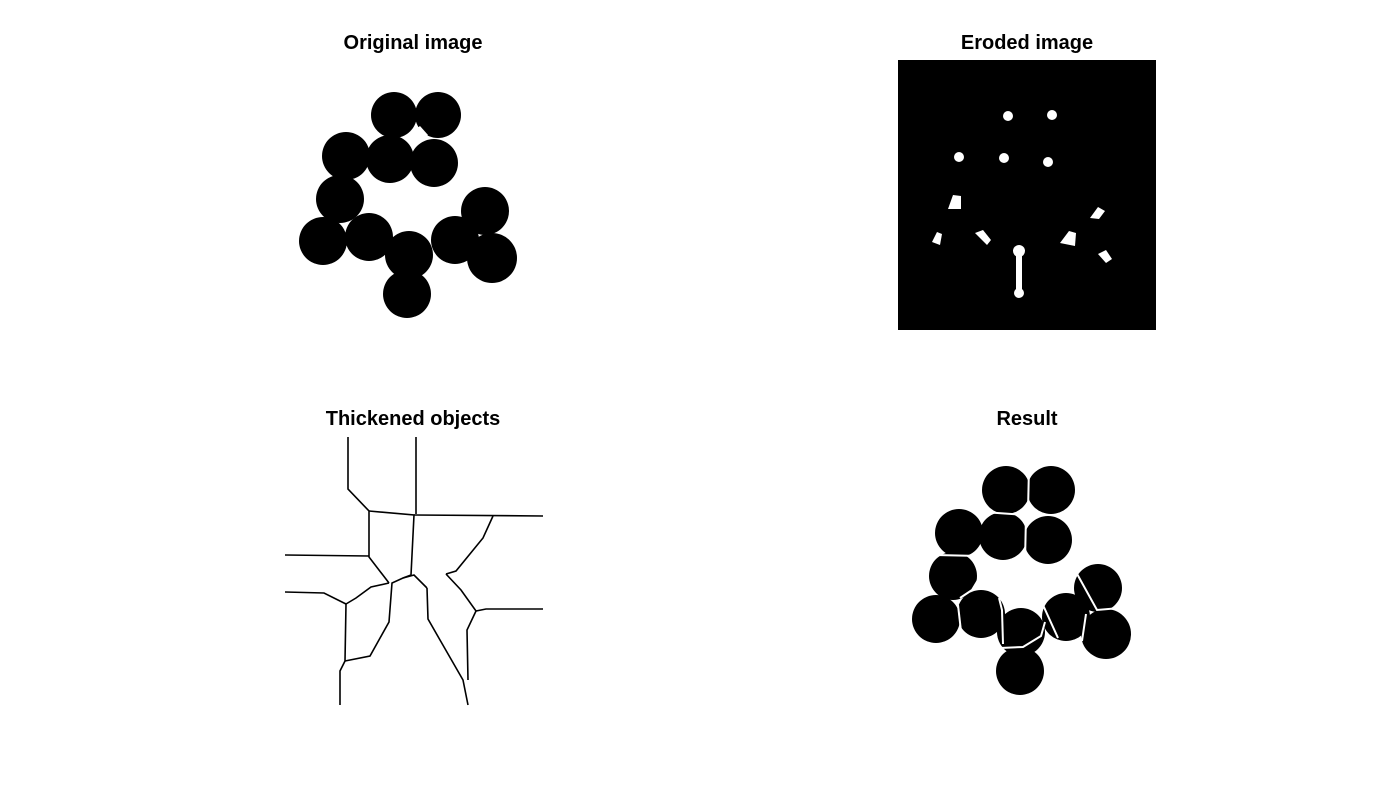  What do you see at coordinates (1027, 195) in the screenshot?
I see `eroded-image` at bounding box center [1027, 195].